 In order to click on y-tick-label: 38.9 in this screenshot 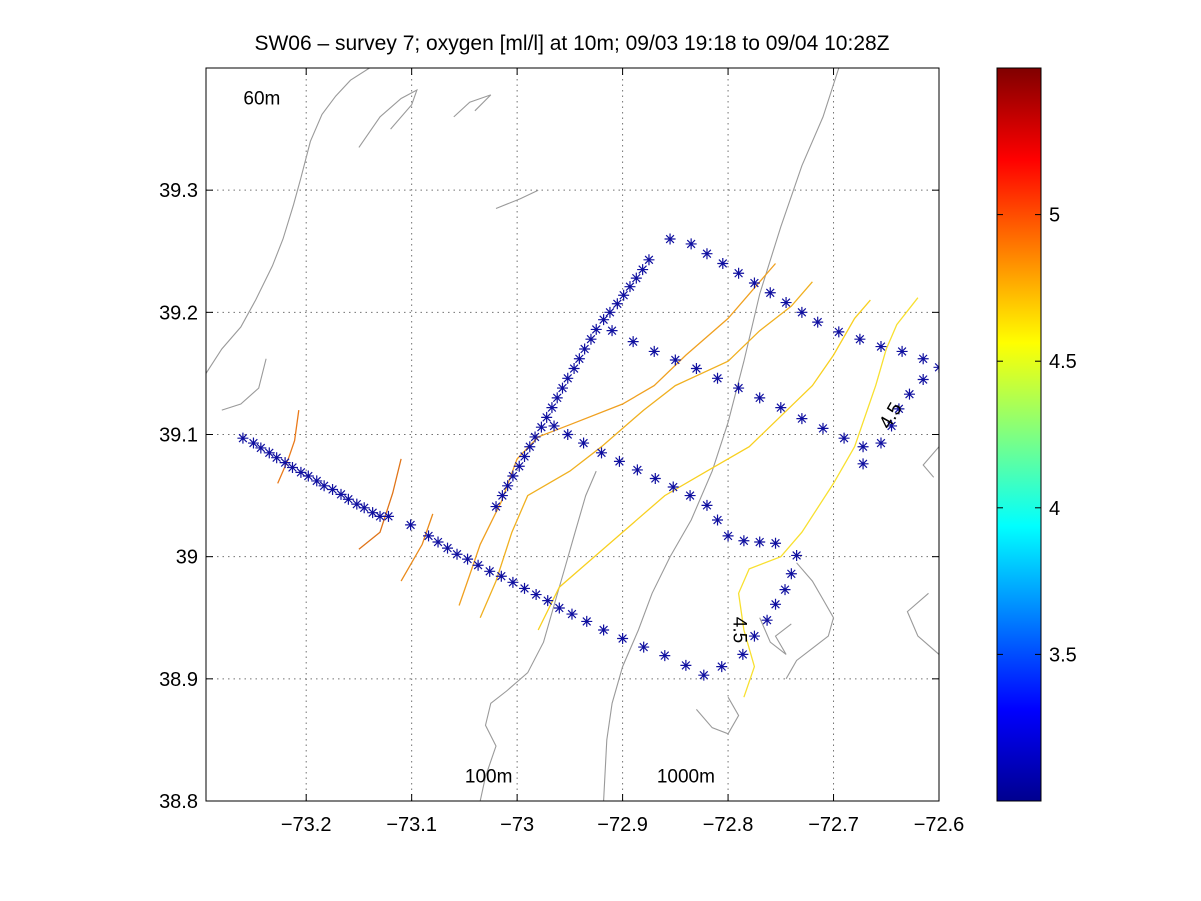, I will do `click(178, 680)`.